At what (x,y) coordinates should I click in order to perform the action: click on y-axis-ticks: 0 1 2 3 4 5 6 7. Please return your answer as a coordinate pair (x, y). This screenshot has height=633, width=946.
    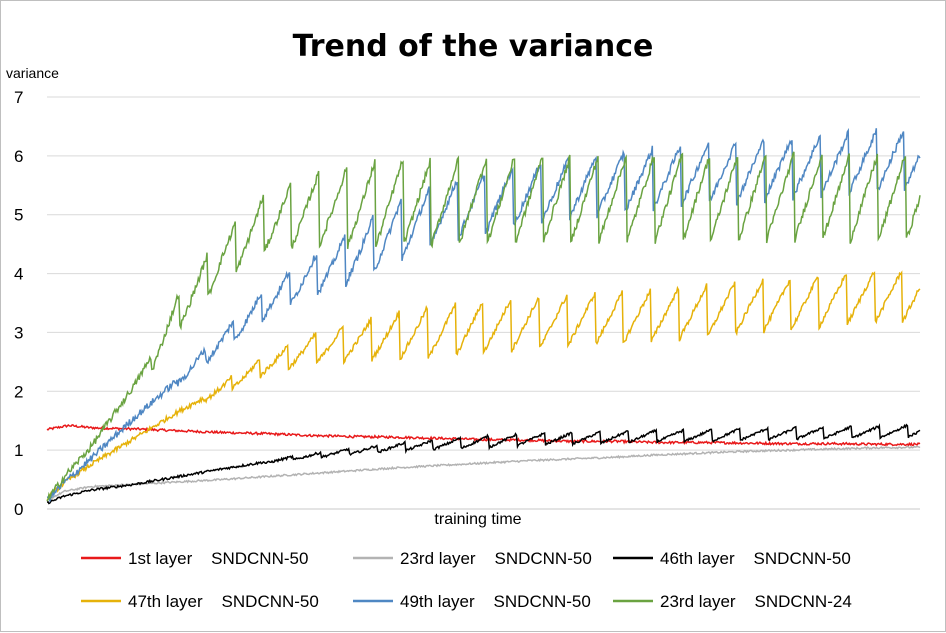
    Looking at the image, I should click on (18, 303).